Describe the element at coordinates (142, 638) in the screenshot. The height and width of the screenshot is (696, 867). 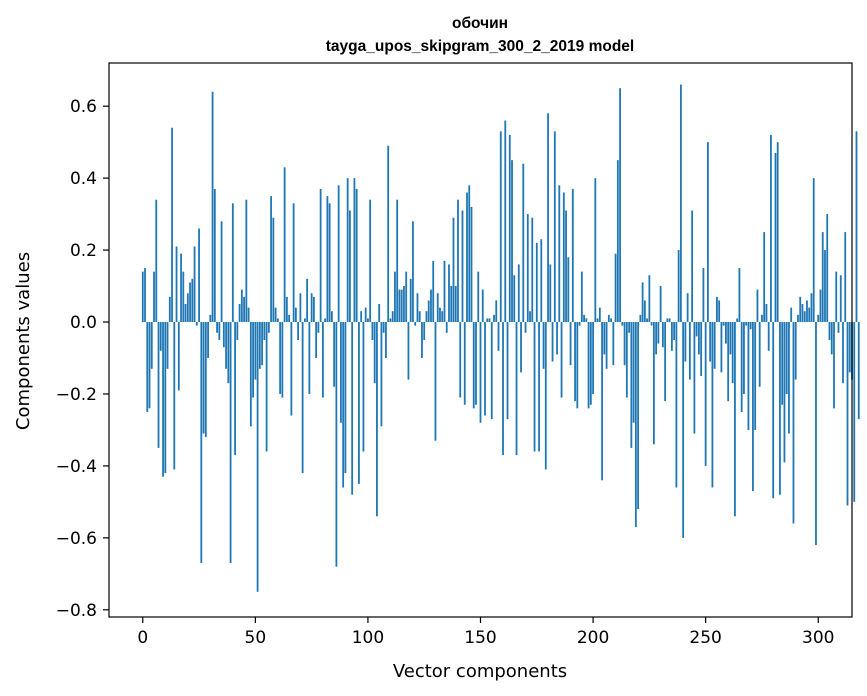
I see `x-tick-label: 0` at that location.